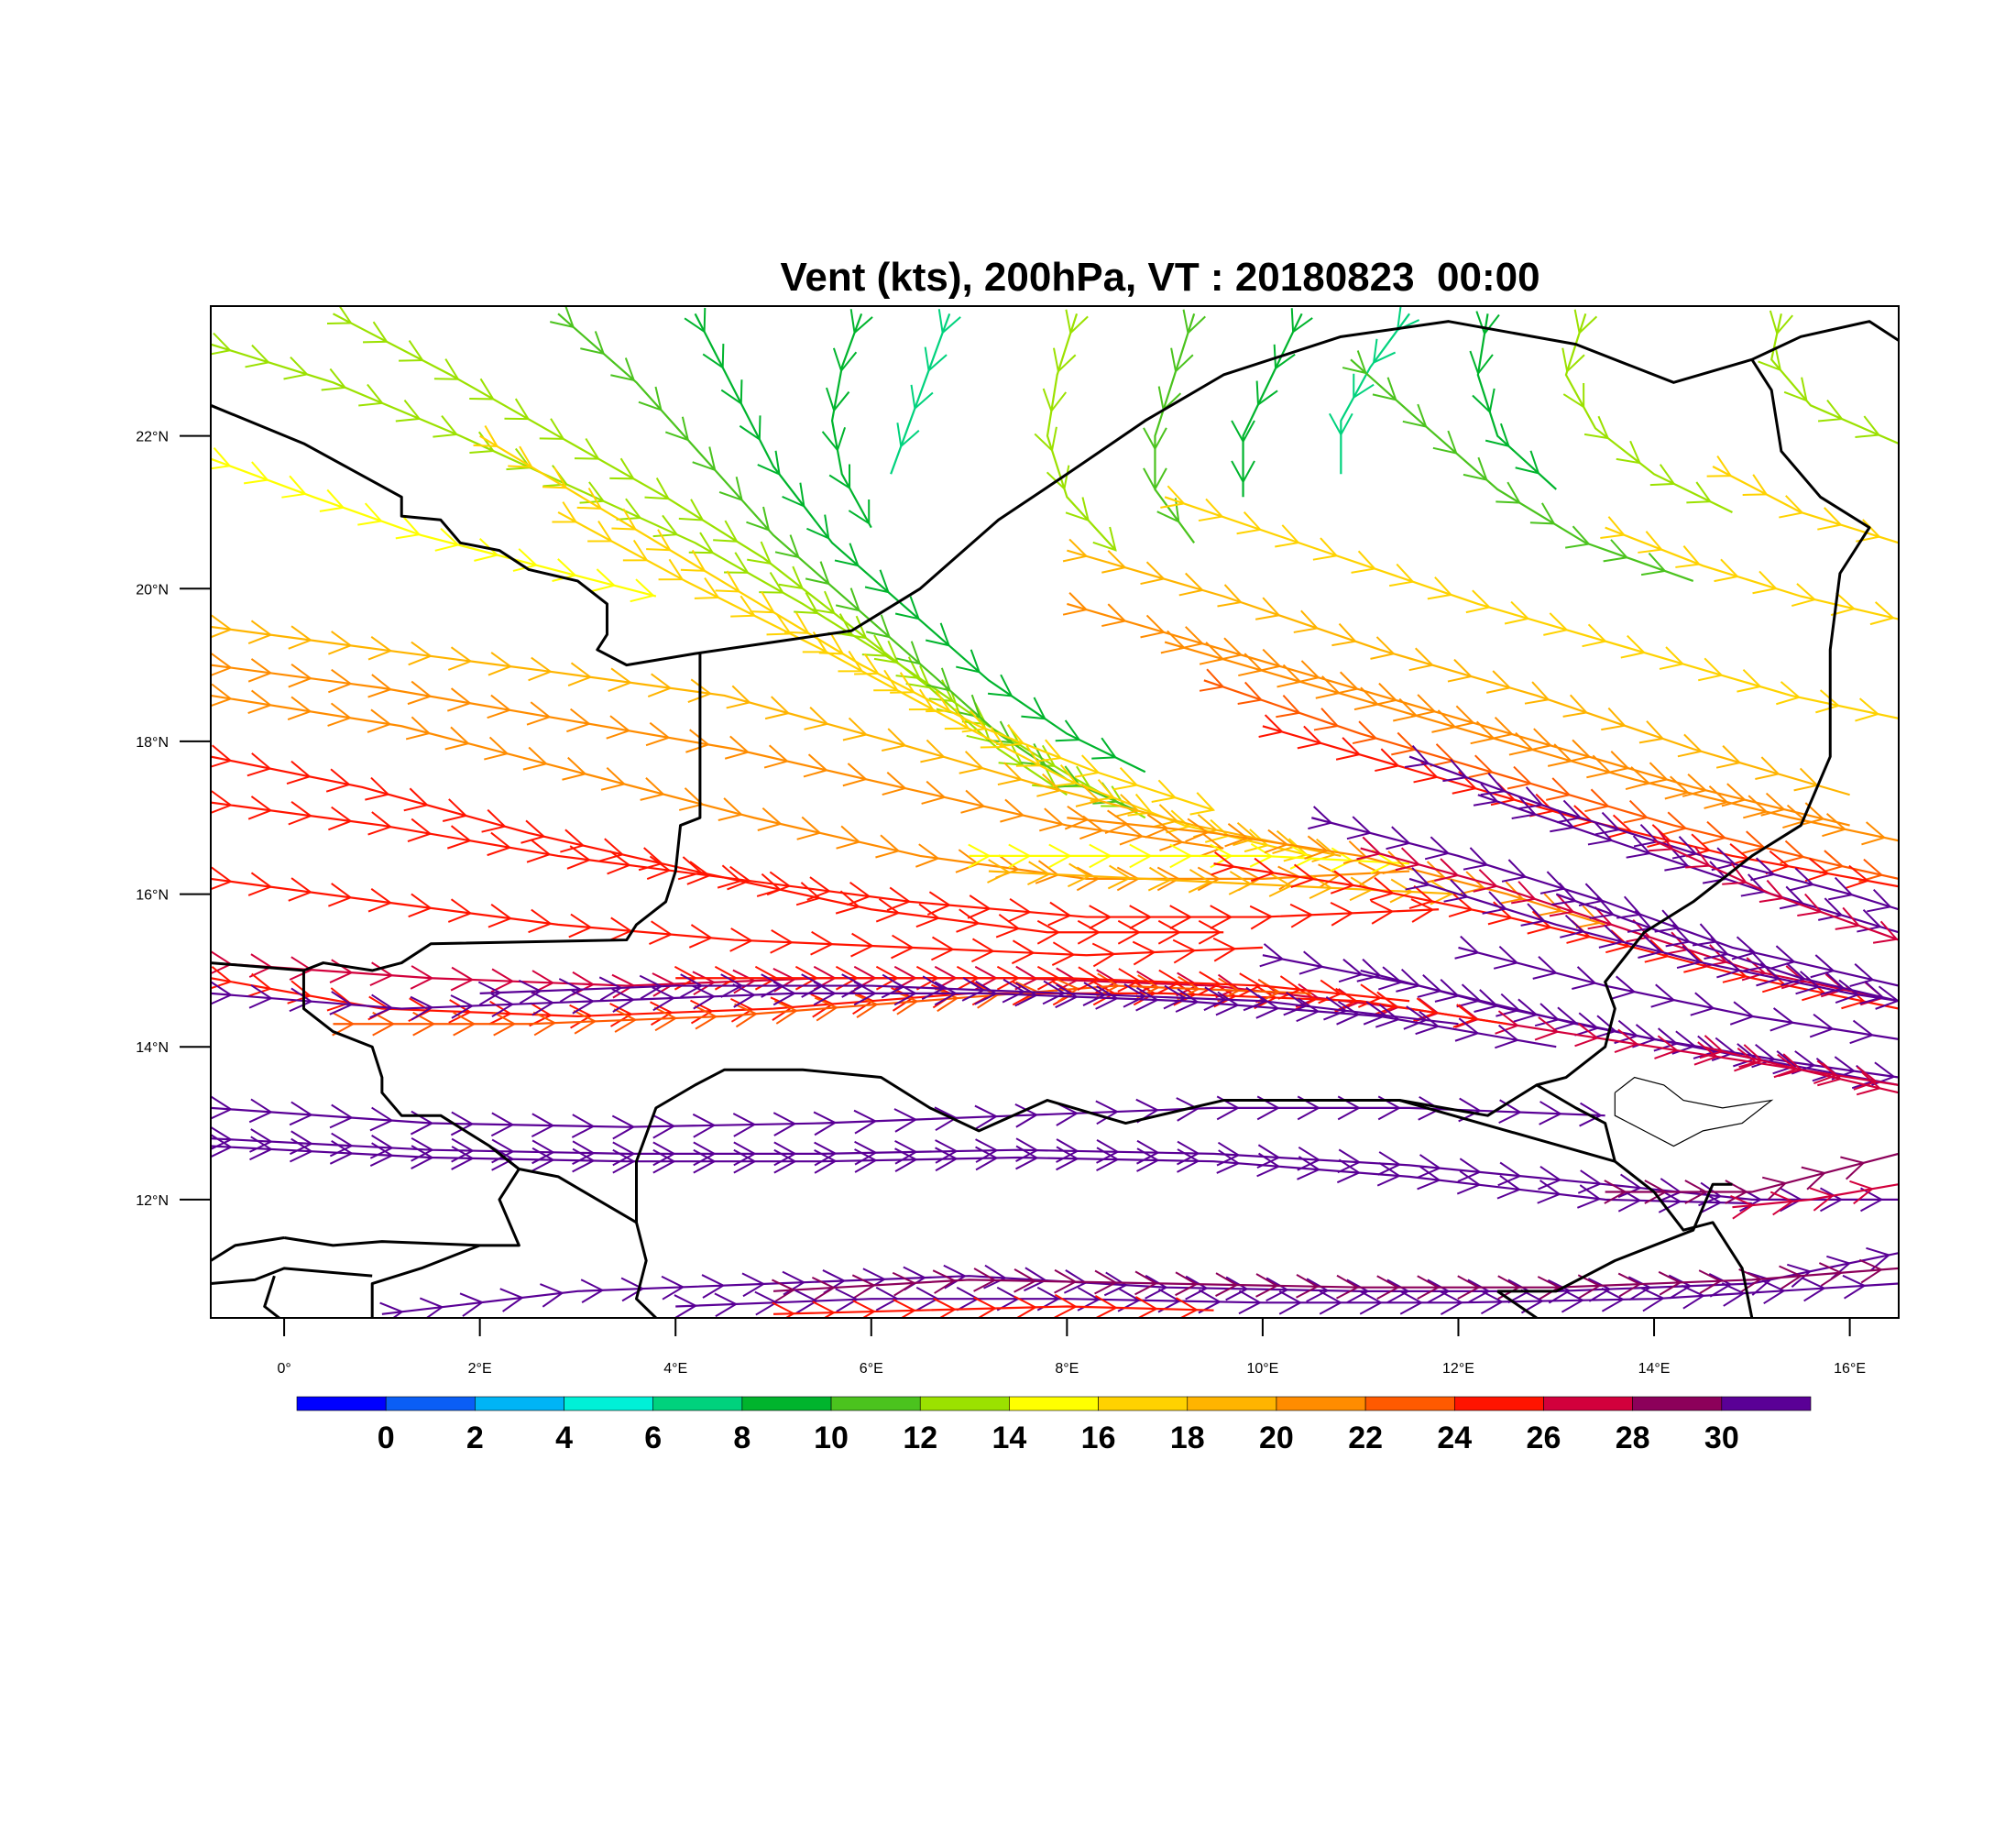 This screenshot has height=1833, width=2016. I want to click on colorbar-label: 20, so click(1276, 1438).